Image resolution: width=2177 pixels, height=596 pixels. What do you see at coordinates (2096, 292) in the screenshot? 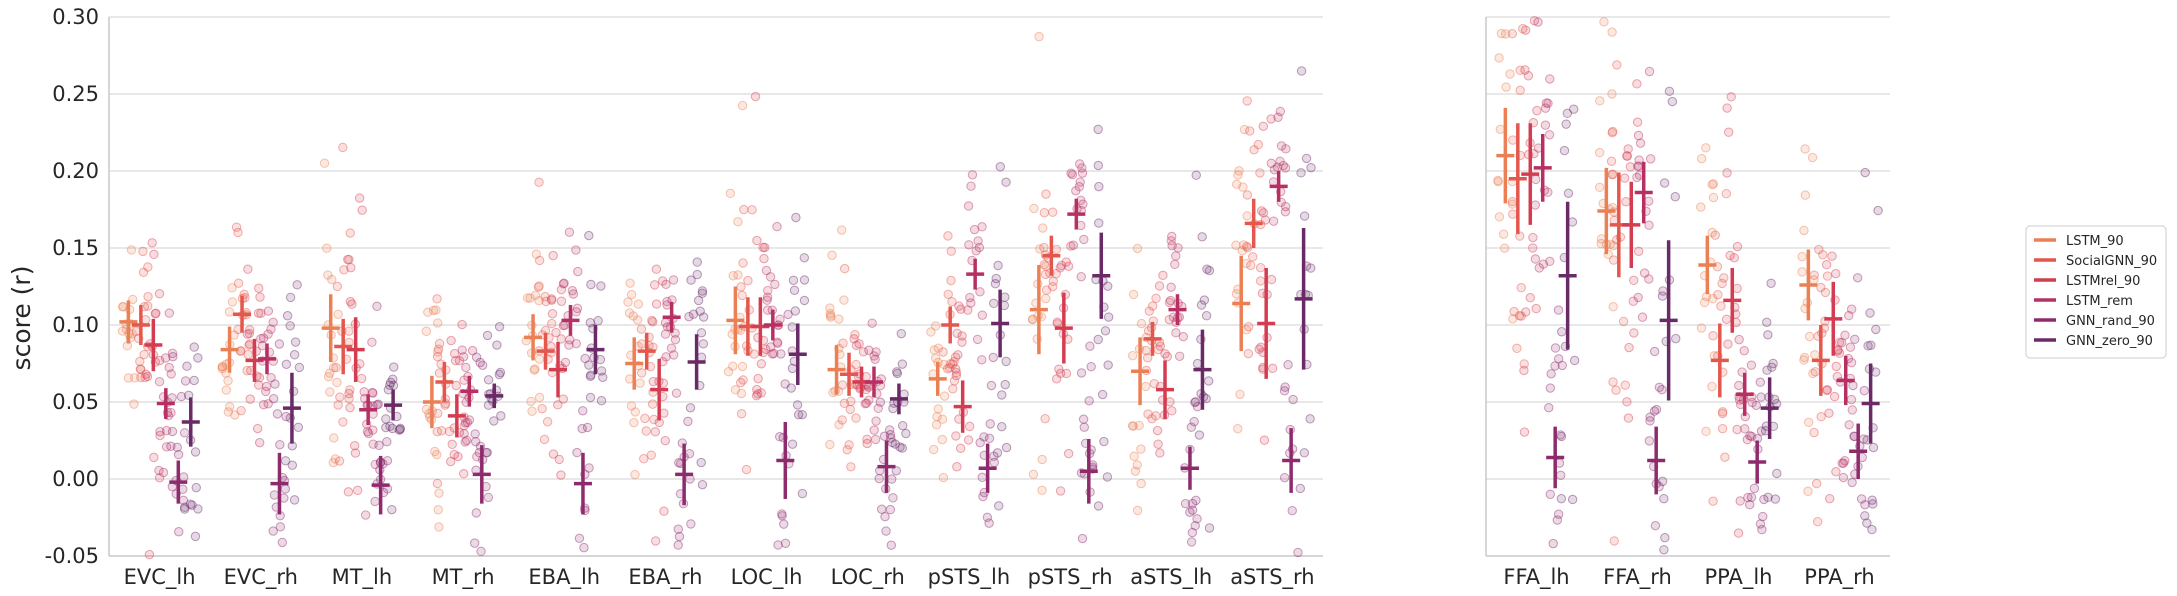
I see `legend-frame` at bounding box center [2096, 292].